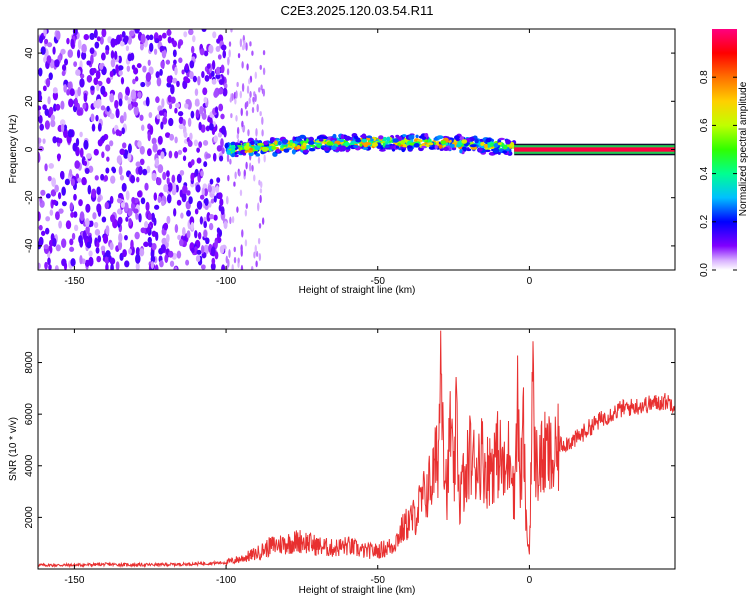  What do you see at coordinates (357, 290) in the screenshot?
I see `spectrogram-x-label: Height of straight line (km)` at bounding box center [357, 290].